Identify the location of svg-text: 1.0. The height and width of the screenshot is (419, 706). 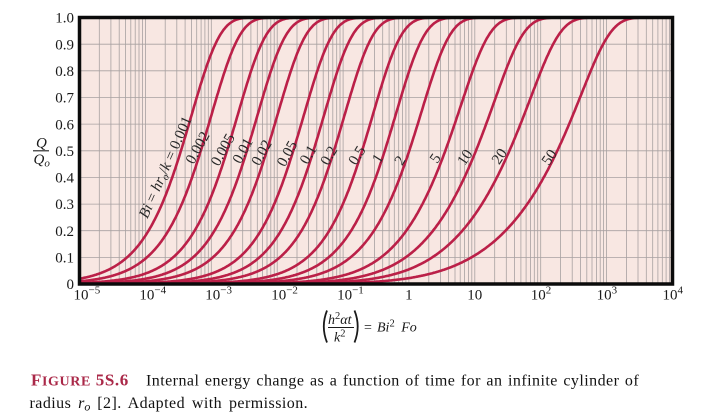
(64, 19).